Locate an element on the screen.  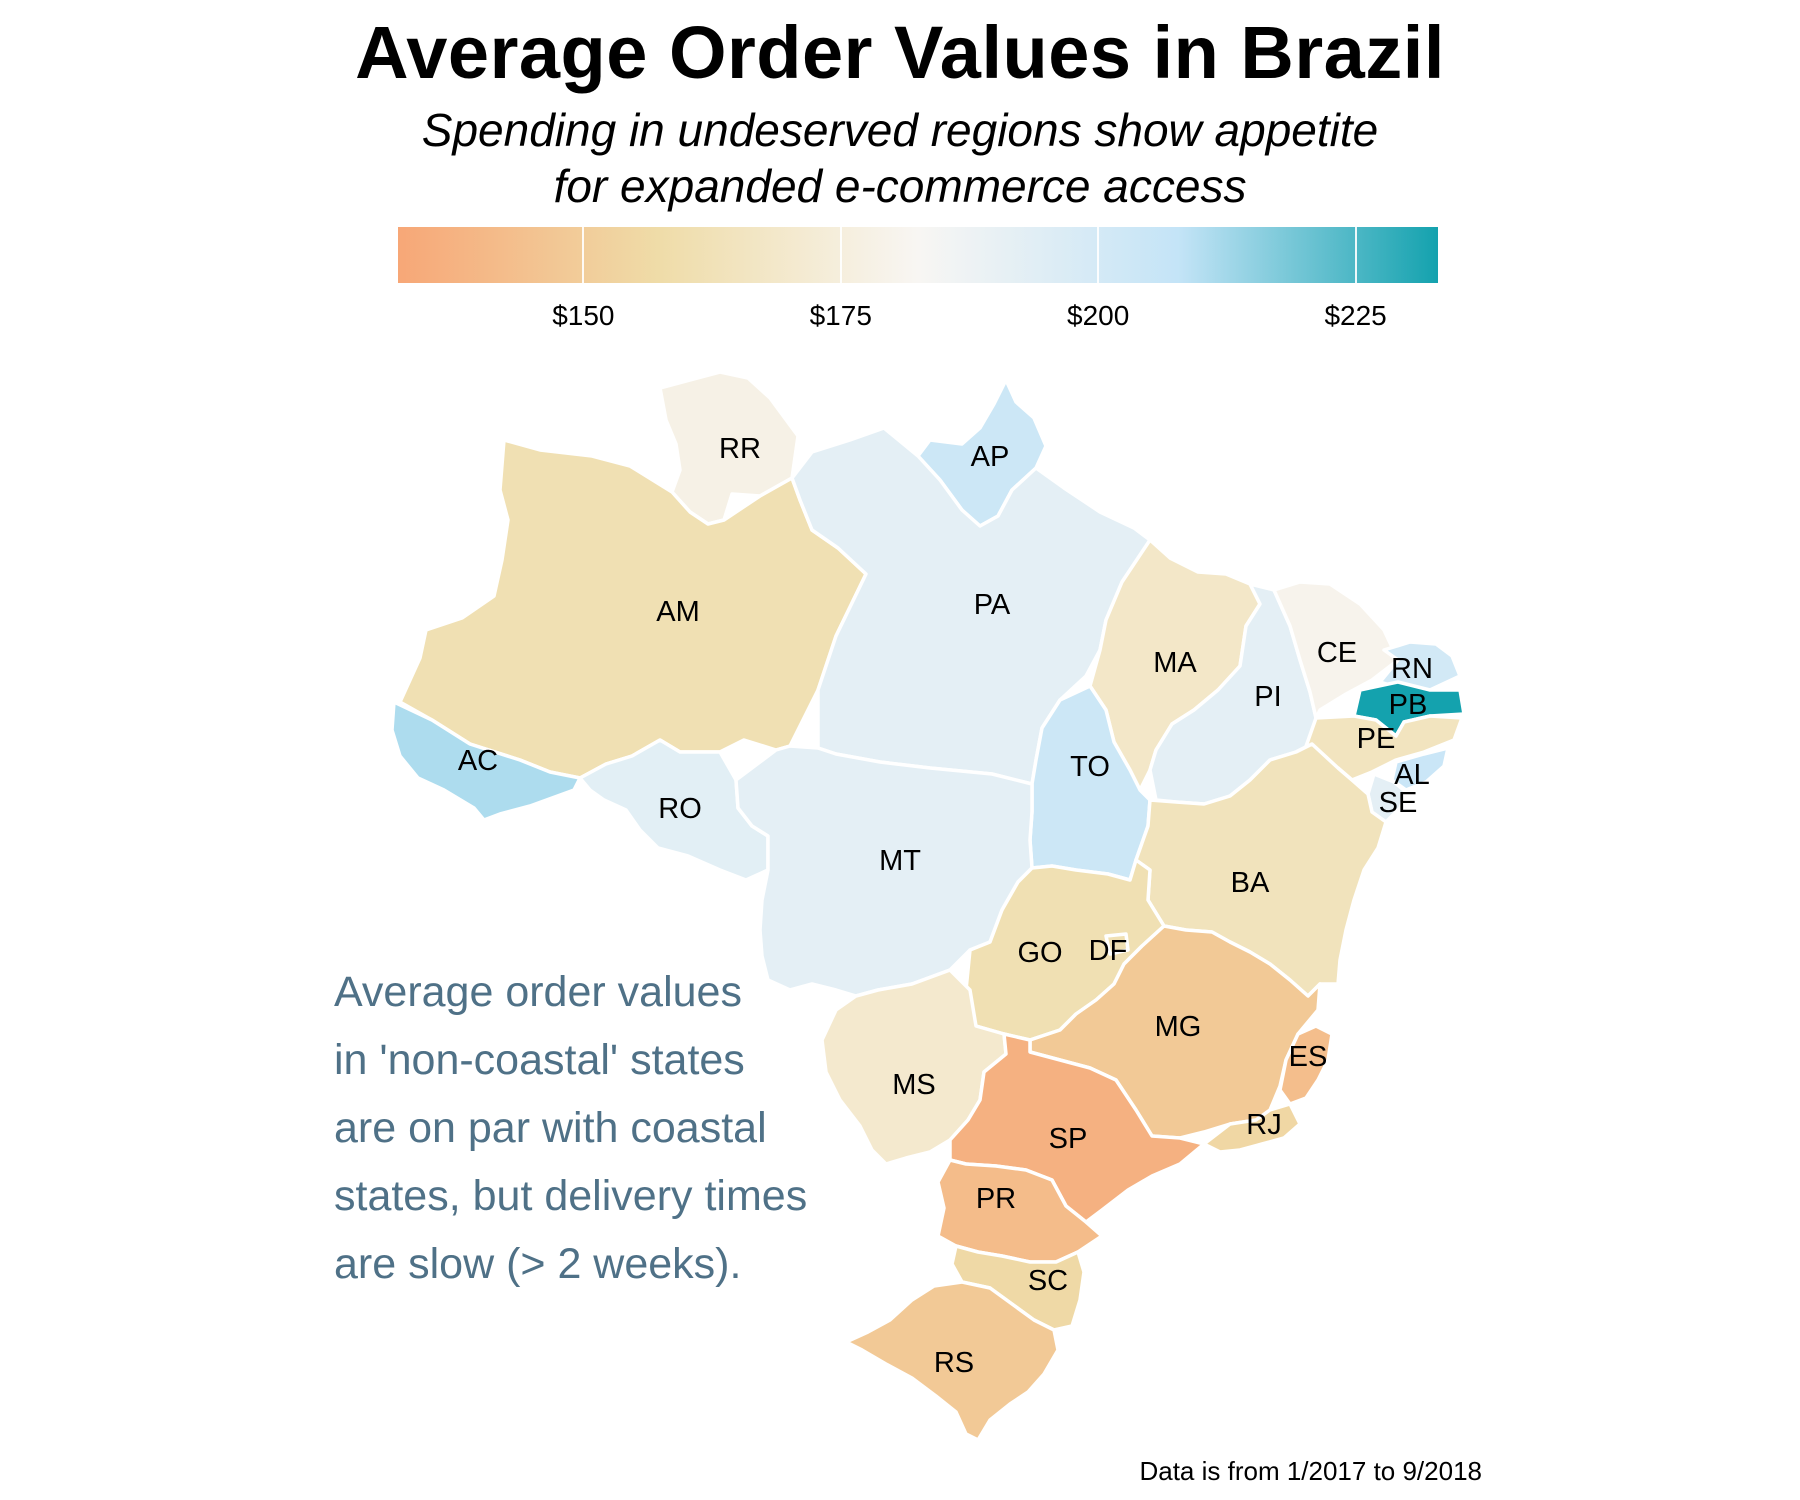
state-am is located at coordinates (633, 609).